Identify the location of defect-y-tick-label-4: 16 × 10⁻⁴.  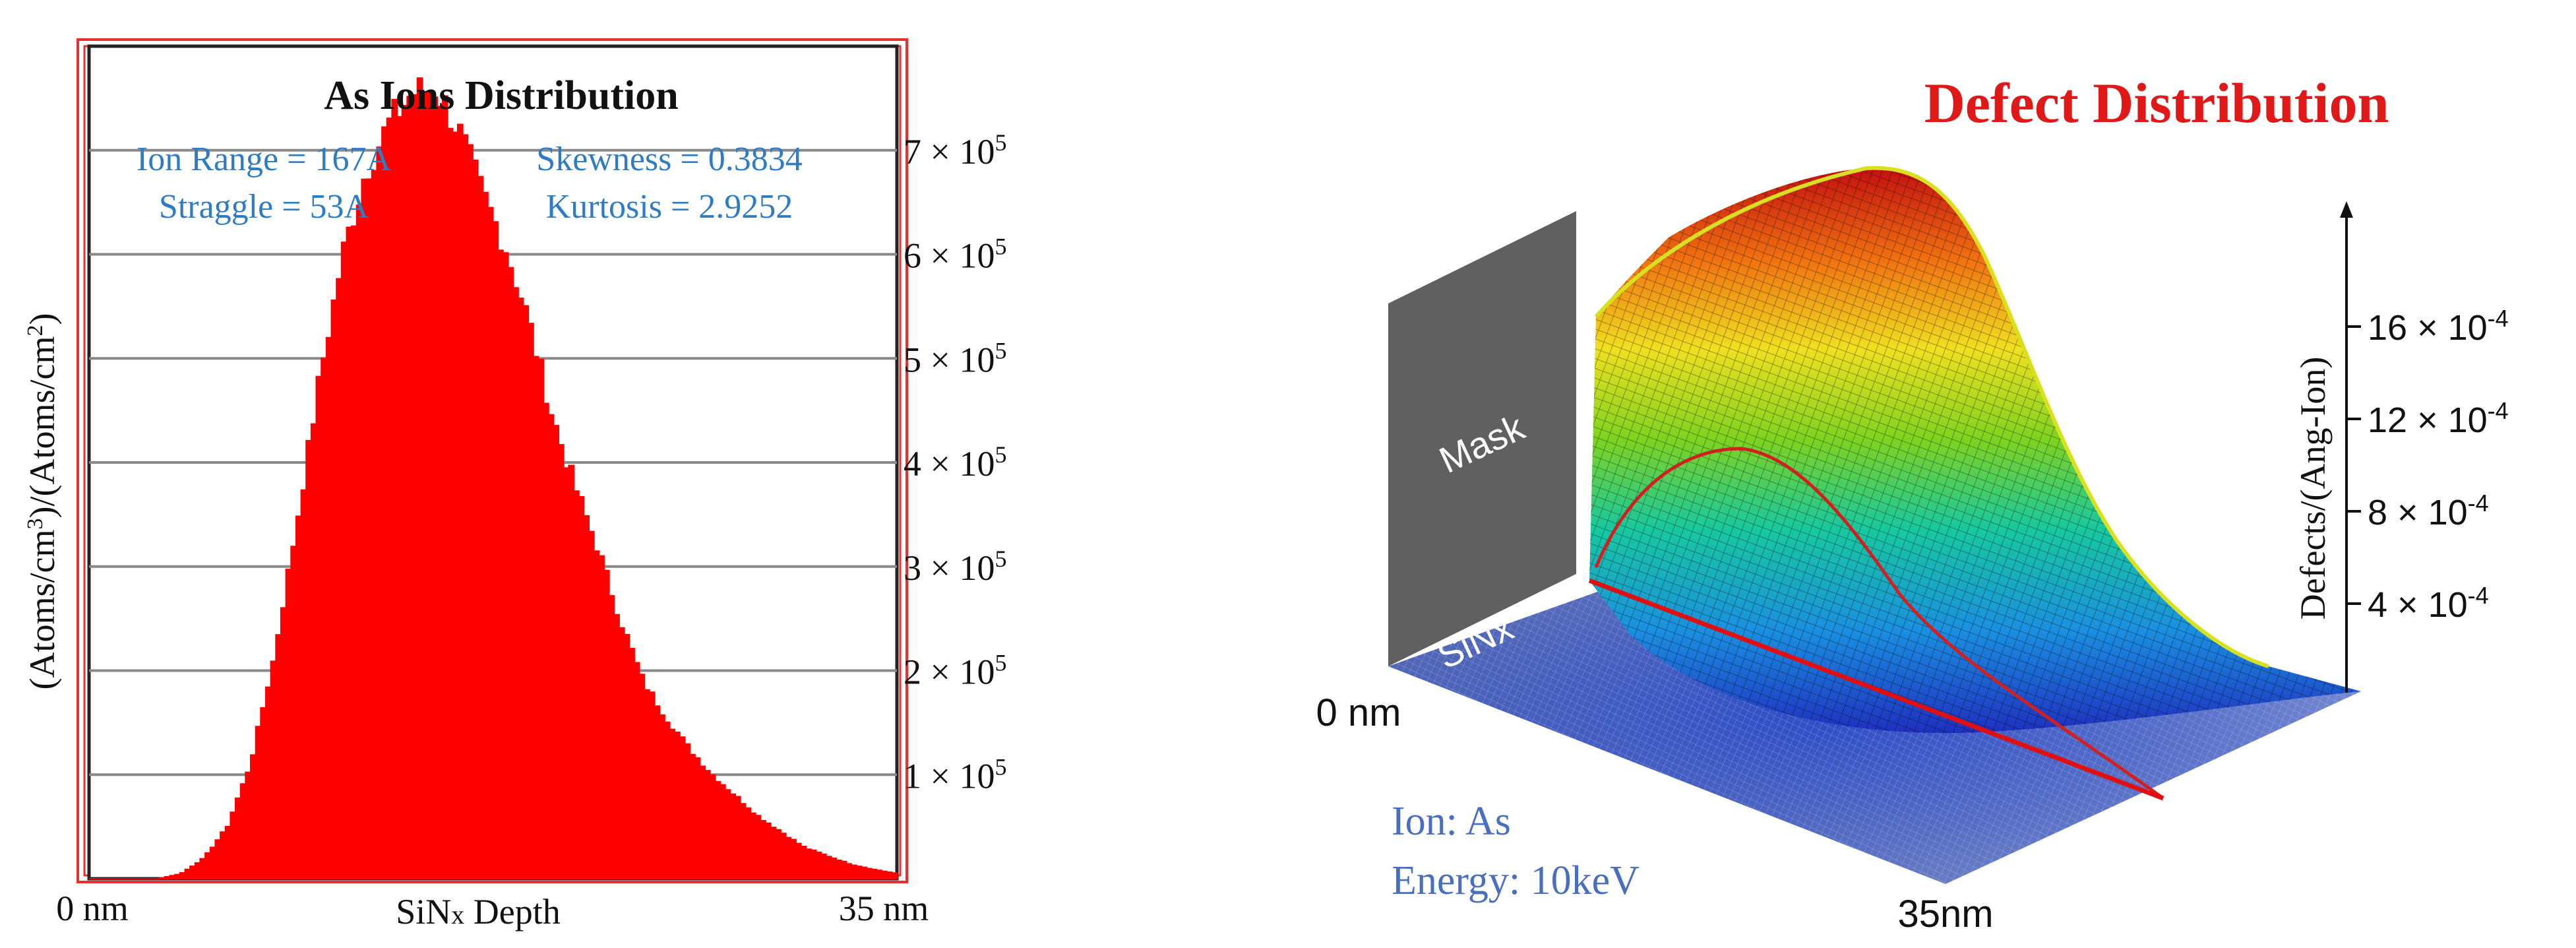
(2438, 326).